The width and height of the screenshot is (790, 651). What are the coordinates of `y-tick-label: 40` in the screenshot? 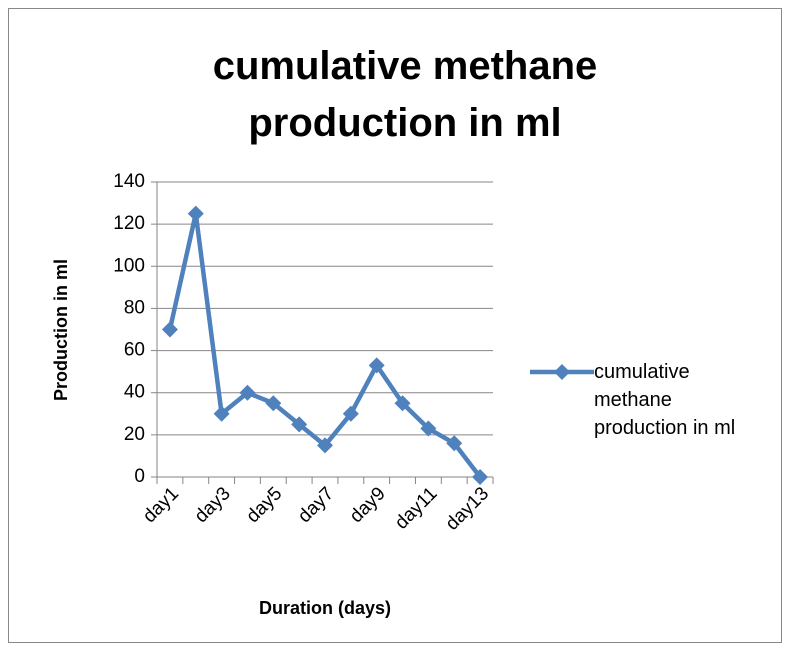 It's located at (134, 392).